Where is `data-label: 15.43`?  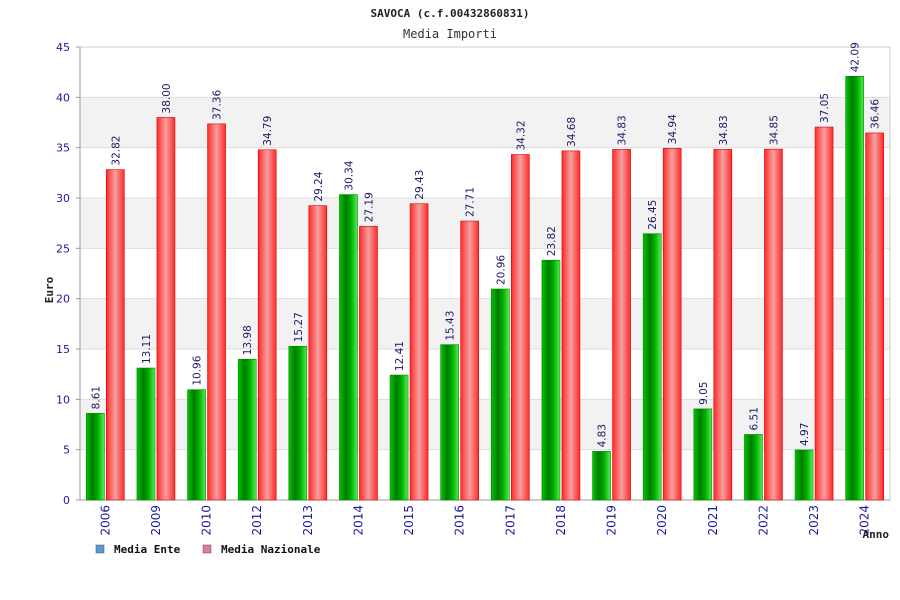 data-label: 15.43 is located at coordinates (451, 326).